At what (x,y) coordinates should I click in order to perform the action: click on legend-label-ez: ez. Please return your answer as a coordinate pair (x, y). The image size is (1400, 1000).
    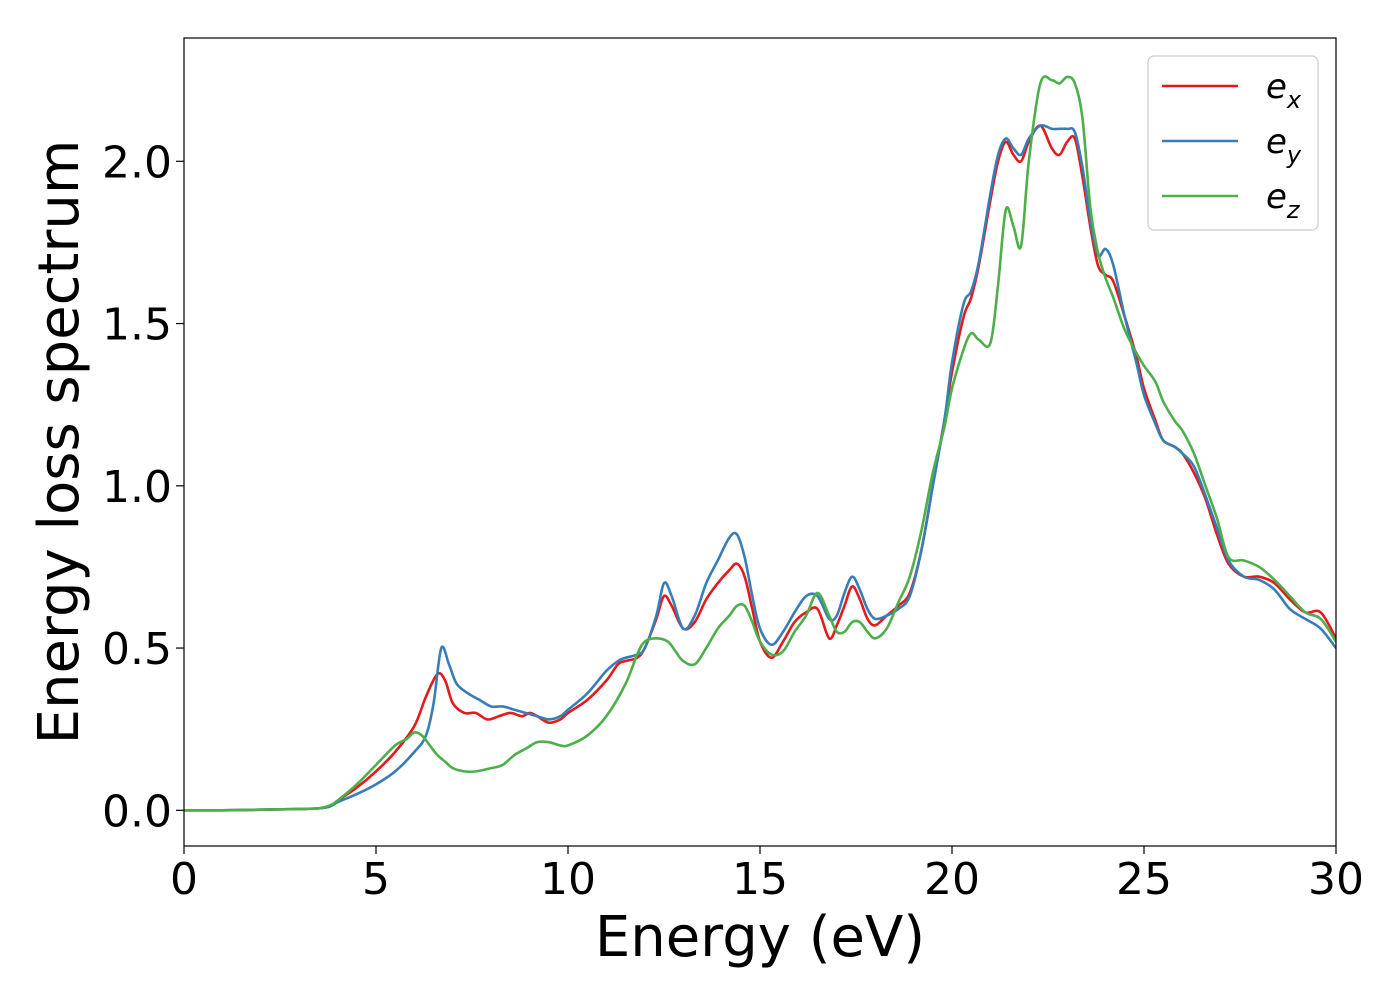
    Looking at the image, I should click on (1283, 200).